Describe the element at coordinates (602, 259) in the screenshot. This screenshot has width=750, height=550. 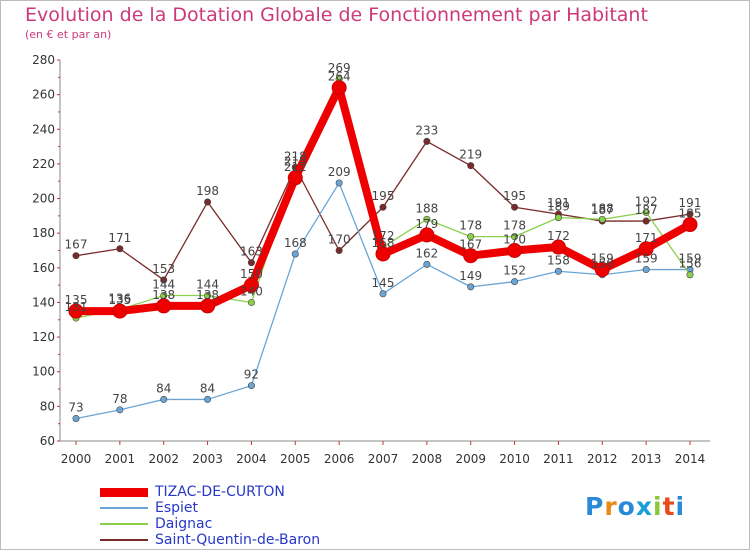
I see `data-label: 159` at that location.